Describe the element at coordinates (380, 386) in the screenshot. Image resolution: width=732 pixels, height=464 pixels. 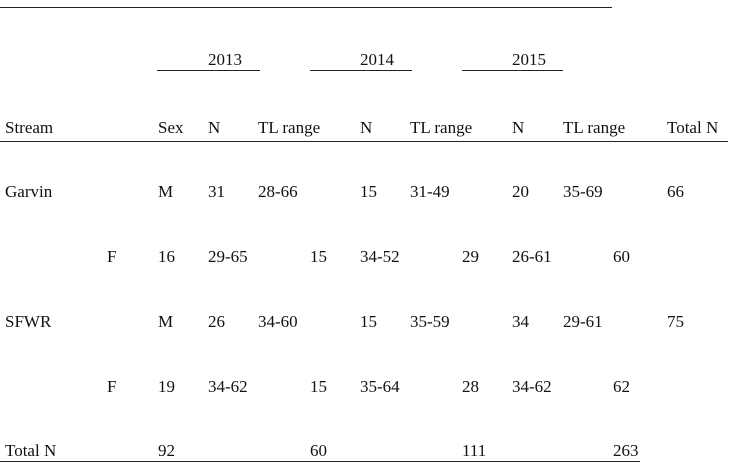
I see `table-cell: 35-64` at that location.